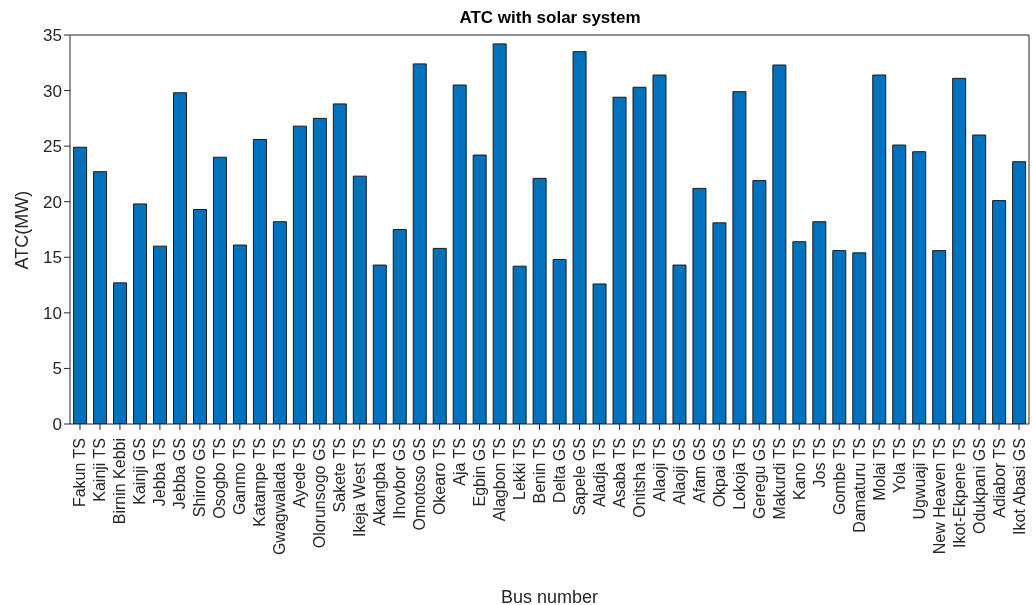 This screenshot has height=605, width=1032. Describe the element at coordinates (550, 18) in the screenshot. I see `chart-title: ATC with solar system` at that location.